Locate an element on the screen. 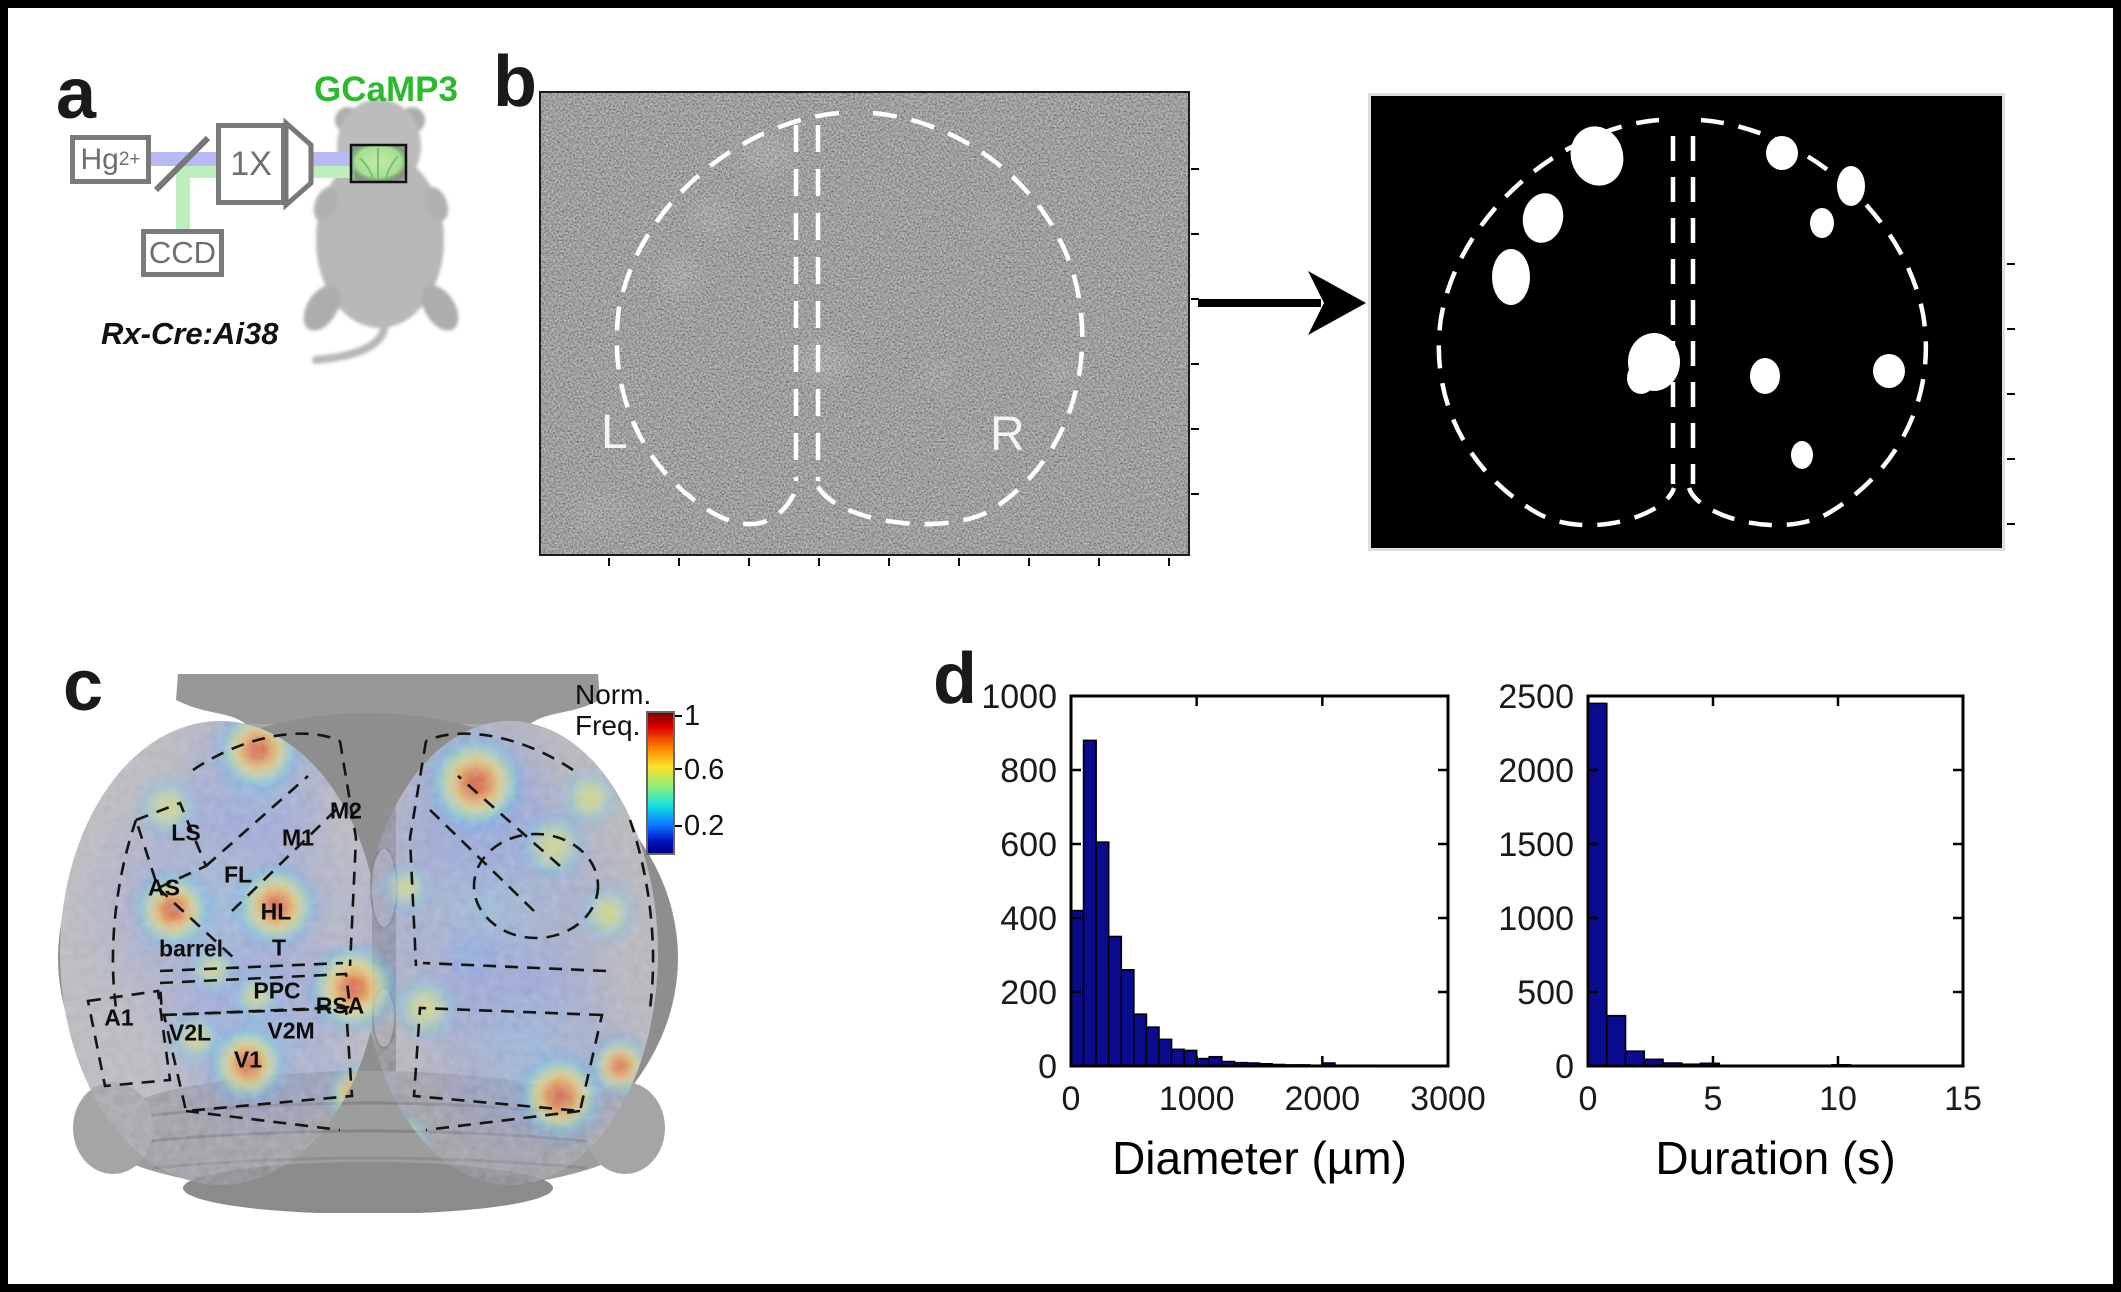 This screenshot has height=1292, width=2121. binarized-image is located at coordinates (1686, 322).